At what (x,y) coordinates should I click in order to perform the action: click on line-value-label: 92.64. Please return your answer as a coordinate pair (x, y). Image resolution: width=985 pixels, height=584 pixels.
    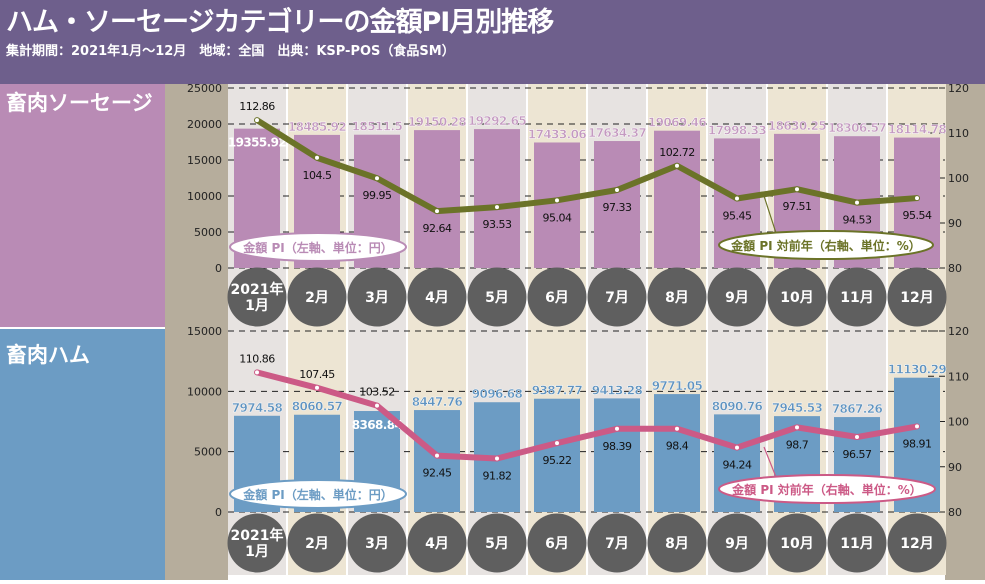
    Looking at the image, I should click on (437, 228).